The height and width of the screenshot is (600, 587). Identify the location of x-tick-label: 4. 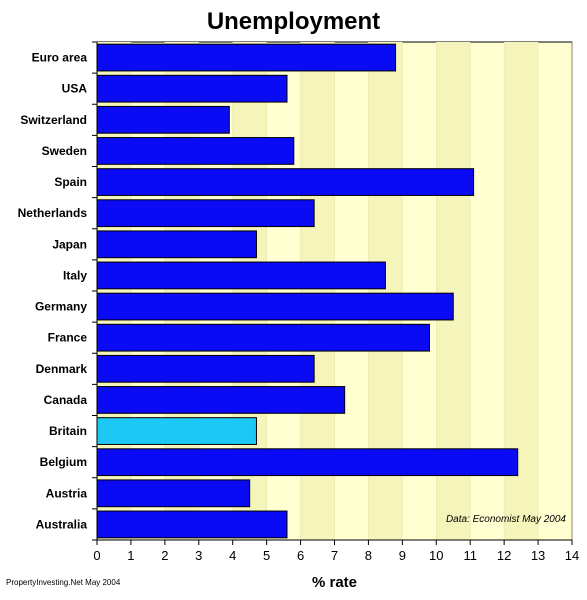
(232, 555).